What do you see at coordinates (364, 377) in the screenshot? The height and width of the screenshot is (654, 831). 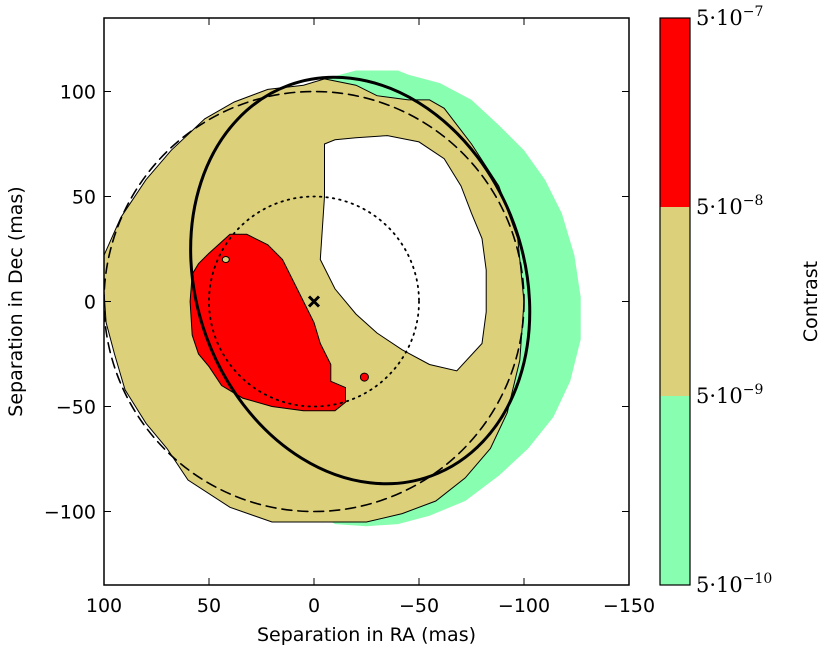 I see `red-spot-feature` at bounding box center [364, 377].